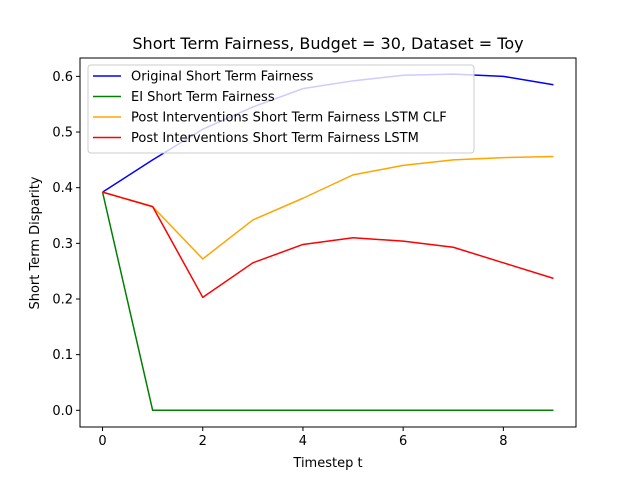 The height and width of the screenshot is (484, 640). What do you see at coordinates (62, 299) in the screenshot?
I see `y-tick-label: 0.2` at bounding box center [62, 299].